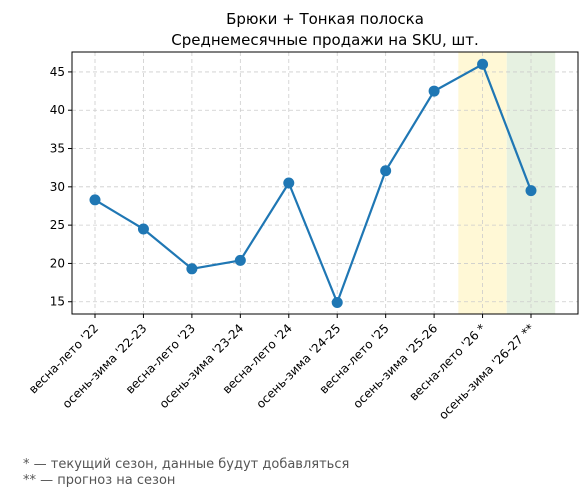  I want to click on x-tick-label: осень-зима '25-26, so click(395, 366).